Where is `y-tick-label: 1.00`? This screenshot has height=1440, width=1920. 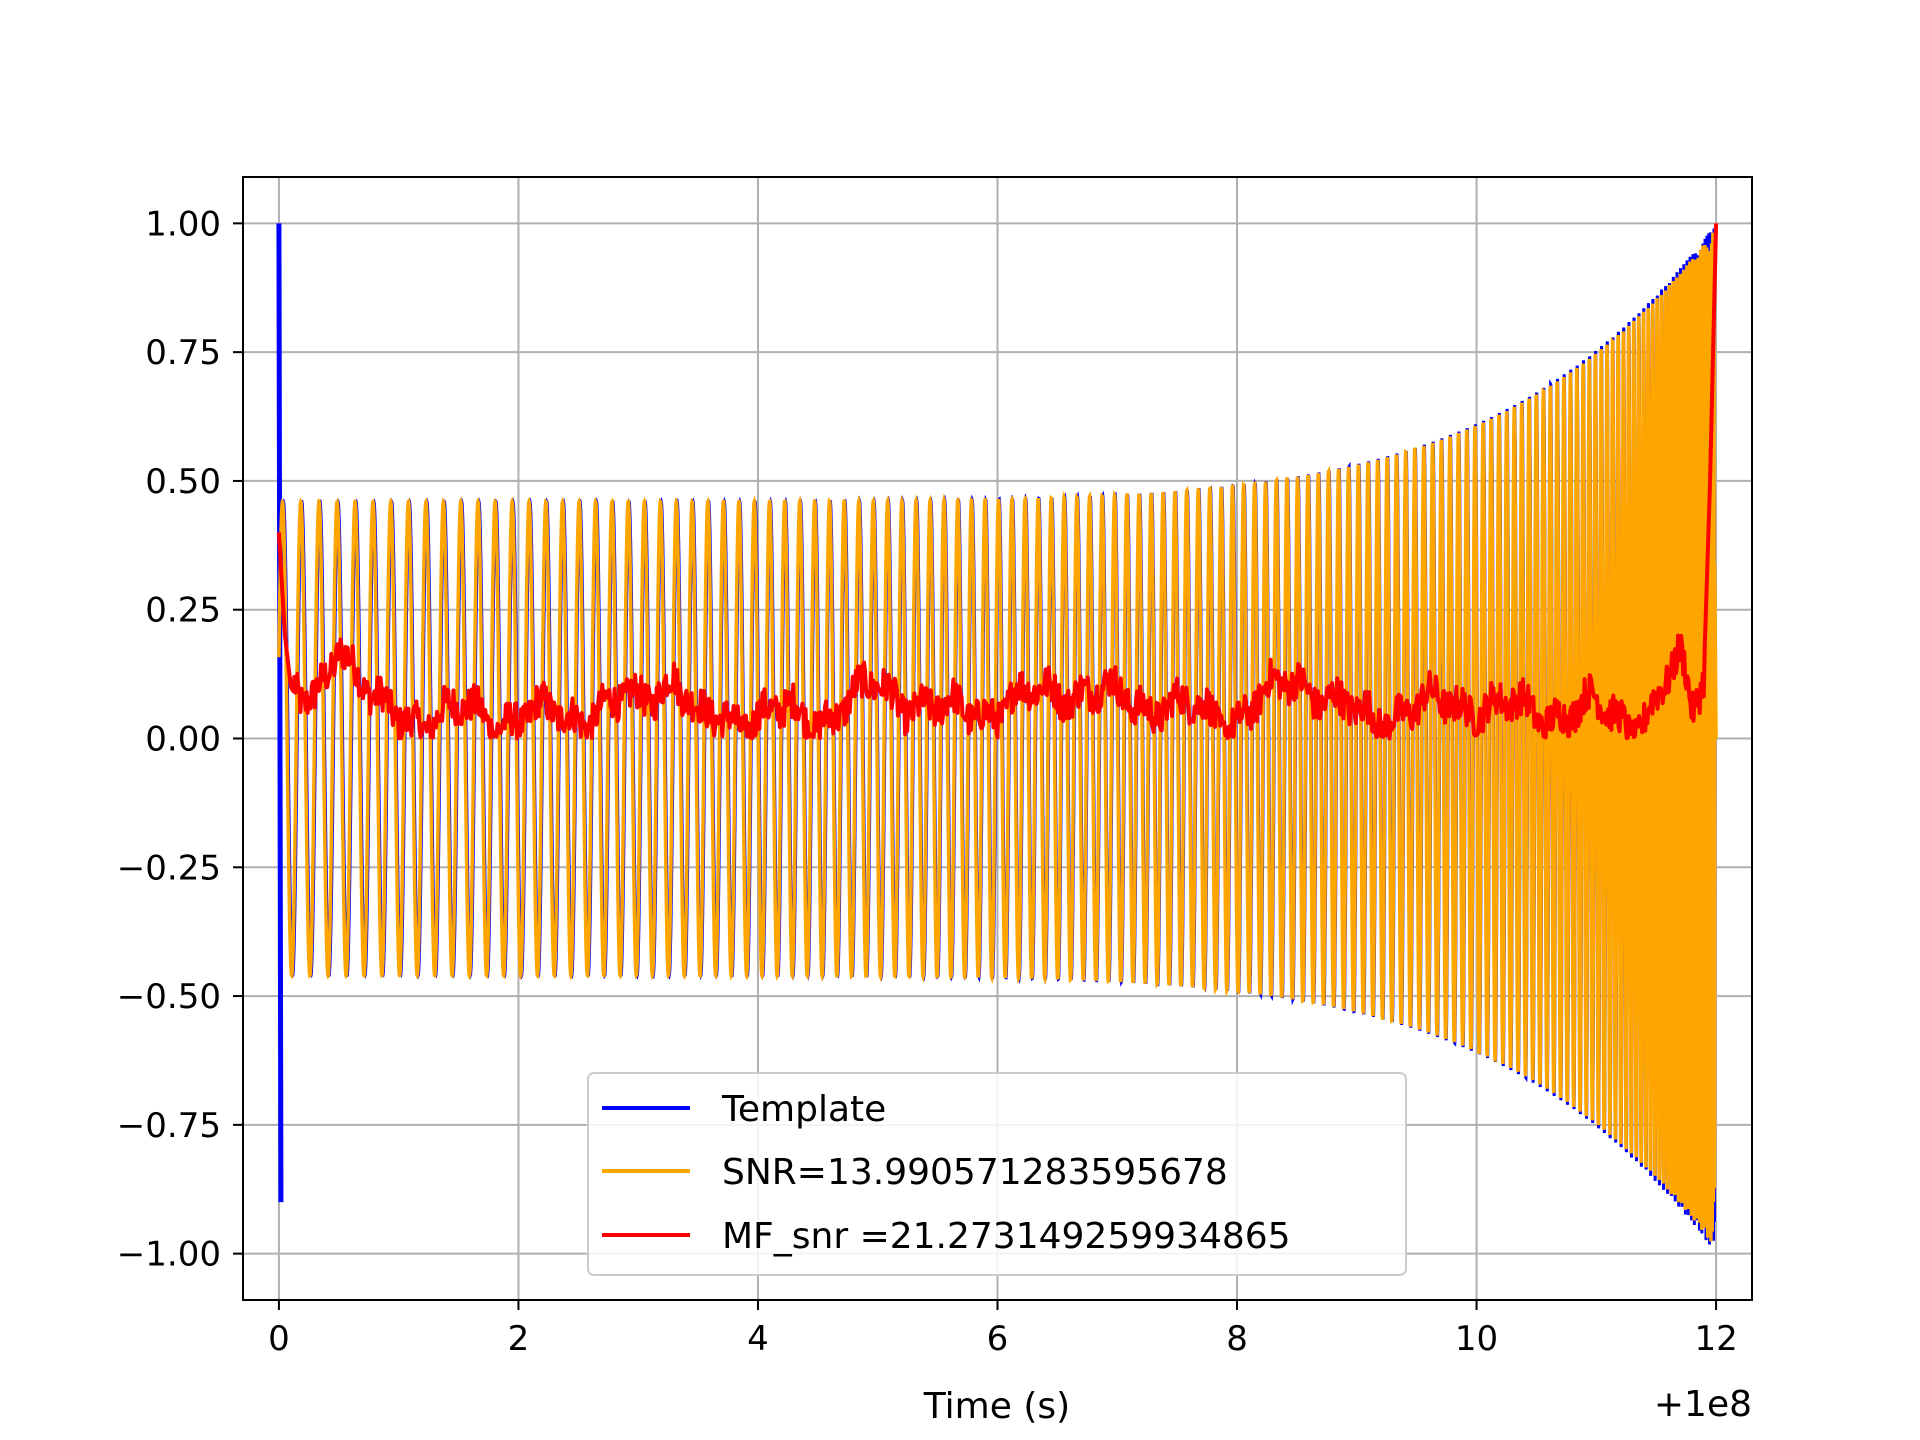 y-tick-label: 1.00 is located at coordinates (183, 224).